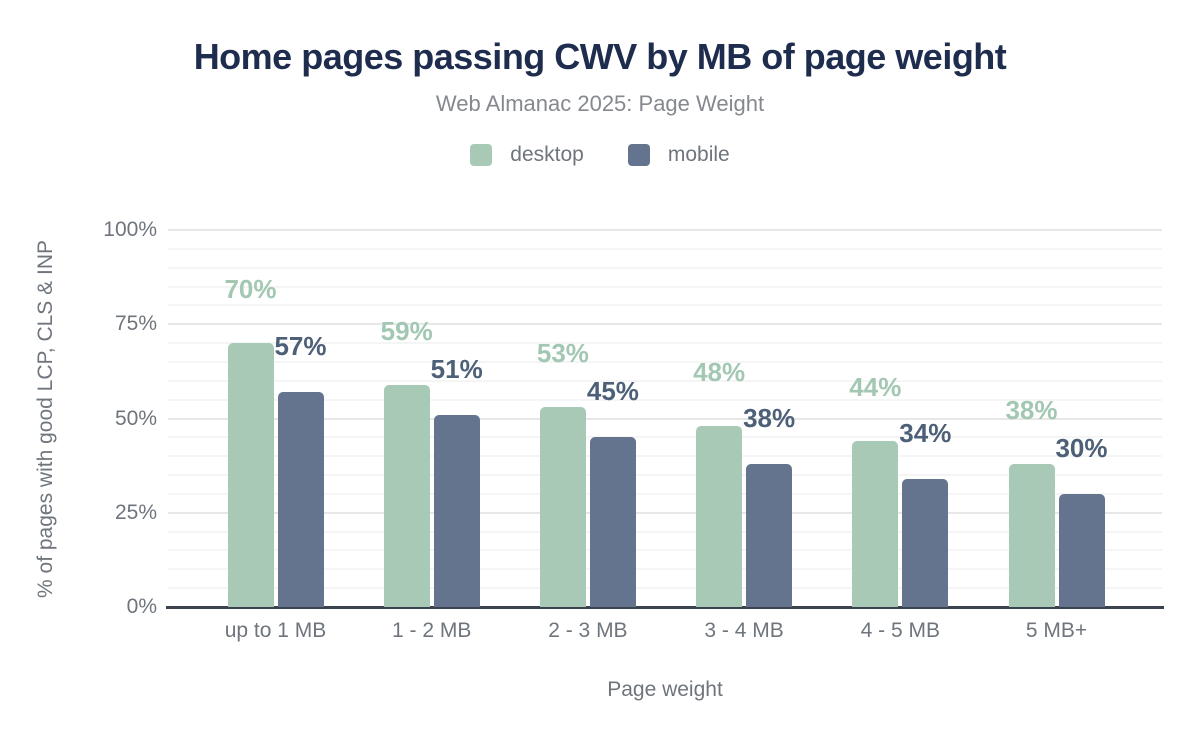  Describe the element at coordinates (135, 418) in the screenshot. I see `y-tick-50: 50%` at that location.